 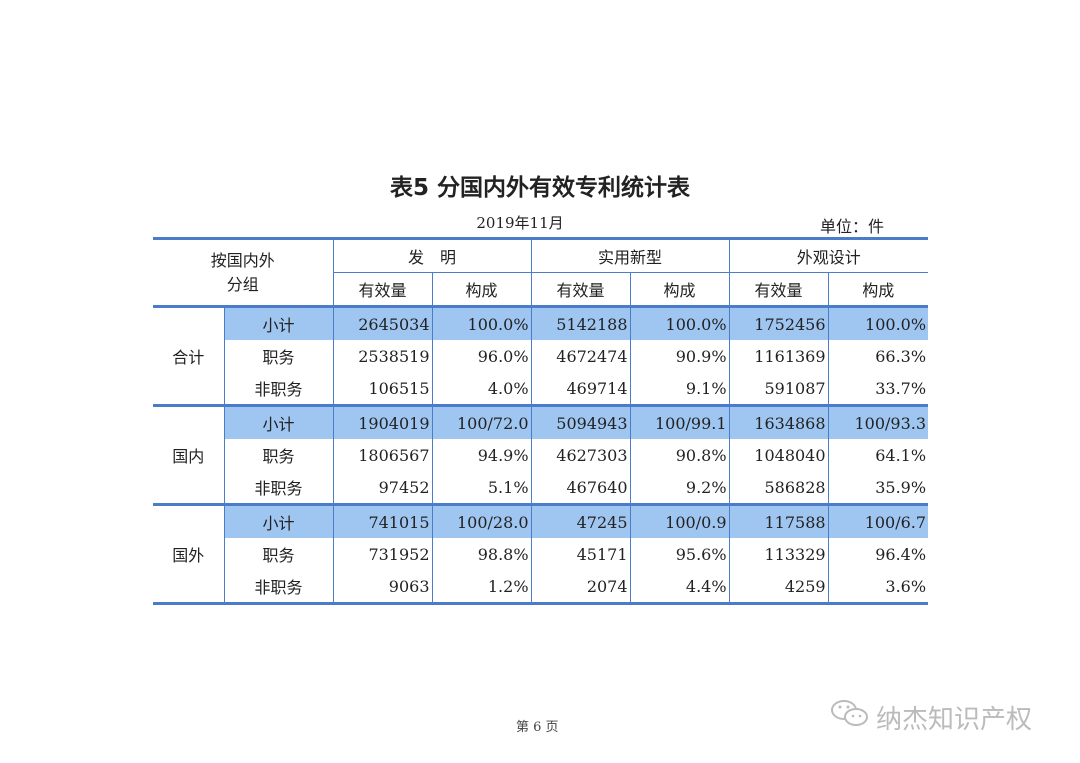 I want to click on table-date: 2019年11月, so click(x=520, y=223).